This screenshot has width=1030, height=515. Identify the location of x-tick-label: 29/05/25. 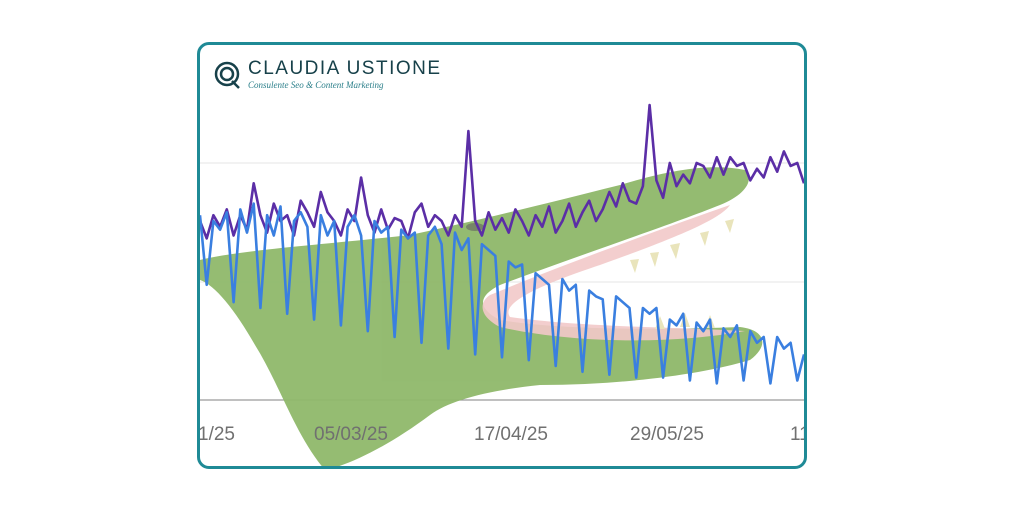
(667, 434).